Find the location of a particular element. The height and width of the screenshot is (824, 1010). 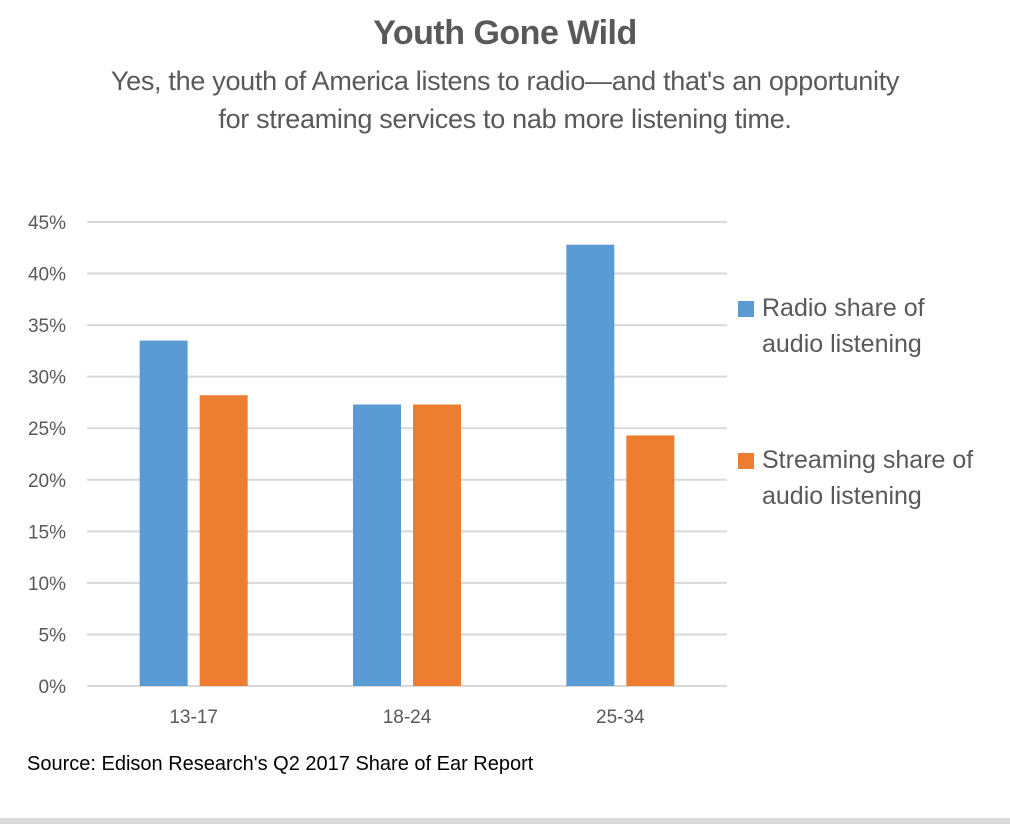

y-tick-label: 45% is located at coordinates (47, 223).